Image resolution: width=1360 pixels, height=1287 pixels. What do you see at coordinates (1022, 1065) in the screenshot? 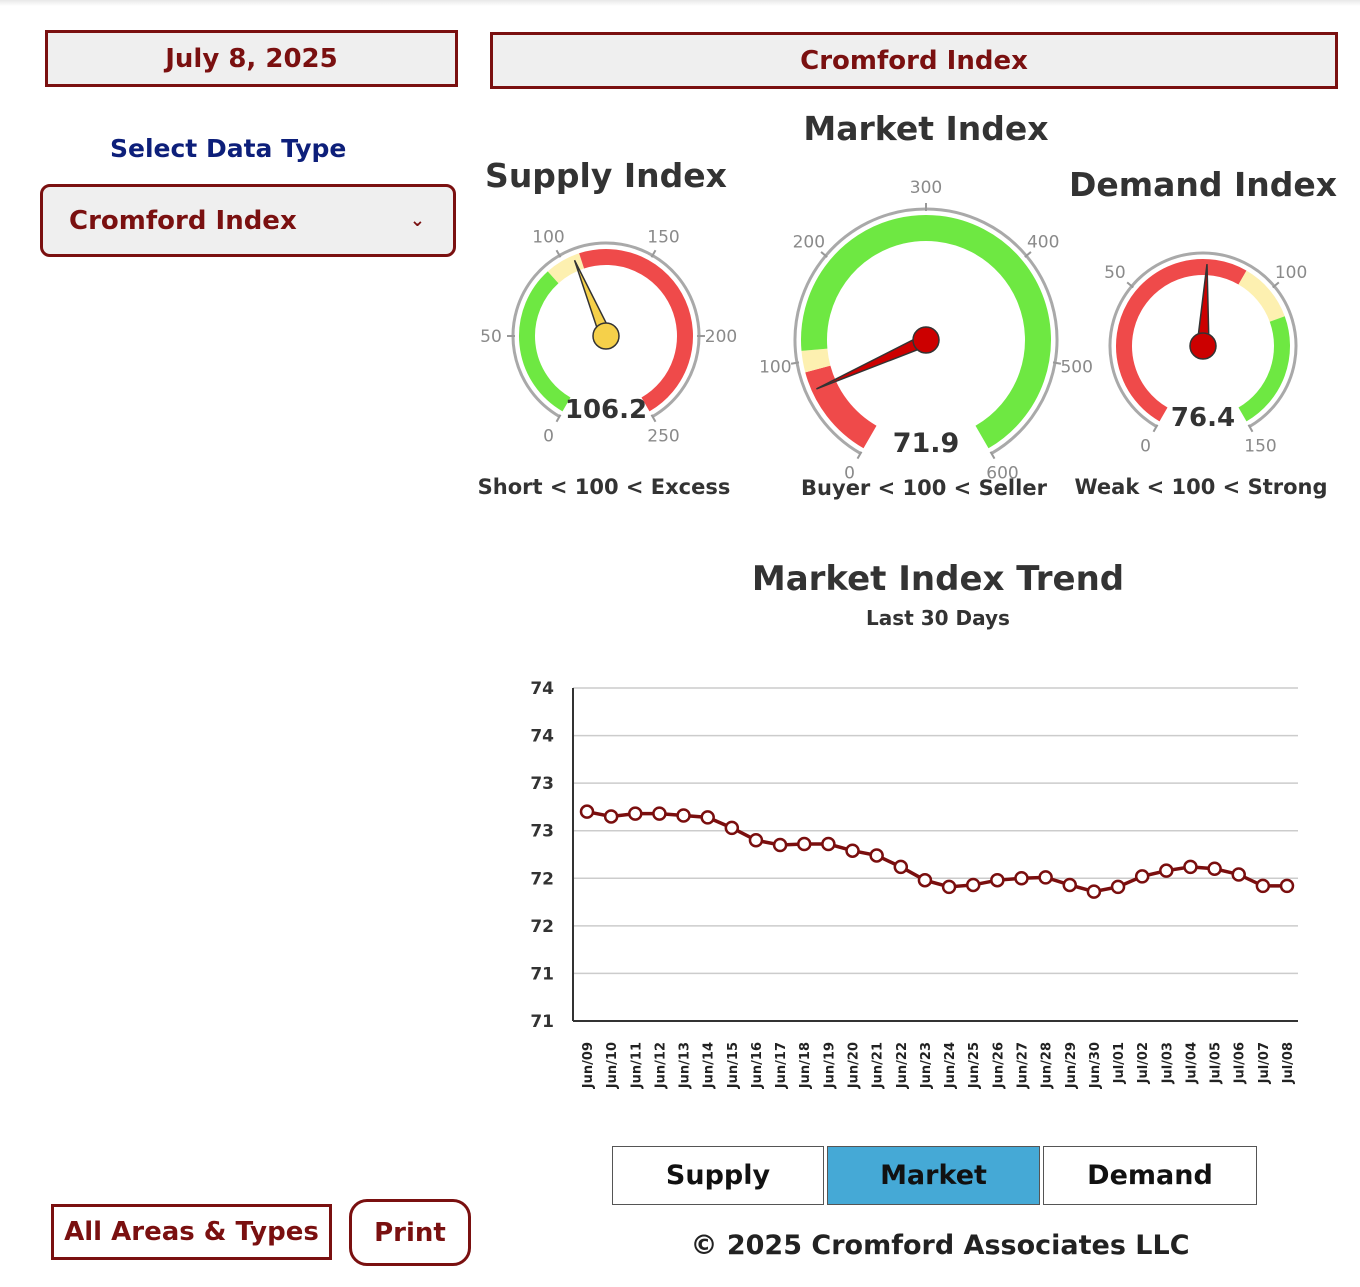
I see `trend-x-tick-label: Jun/27` at bounding box center [1022, 1065].